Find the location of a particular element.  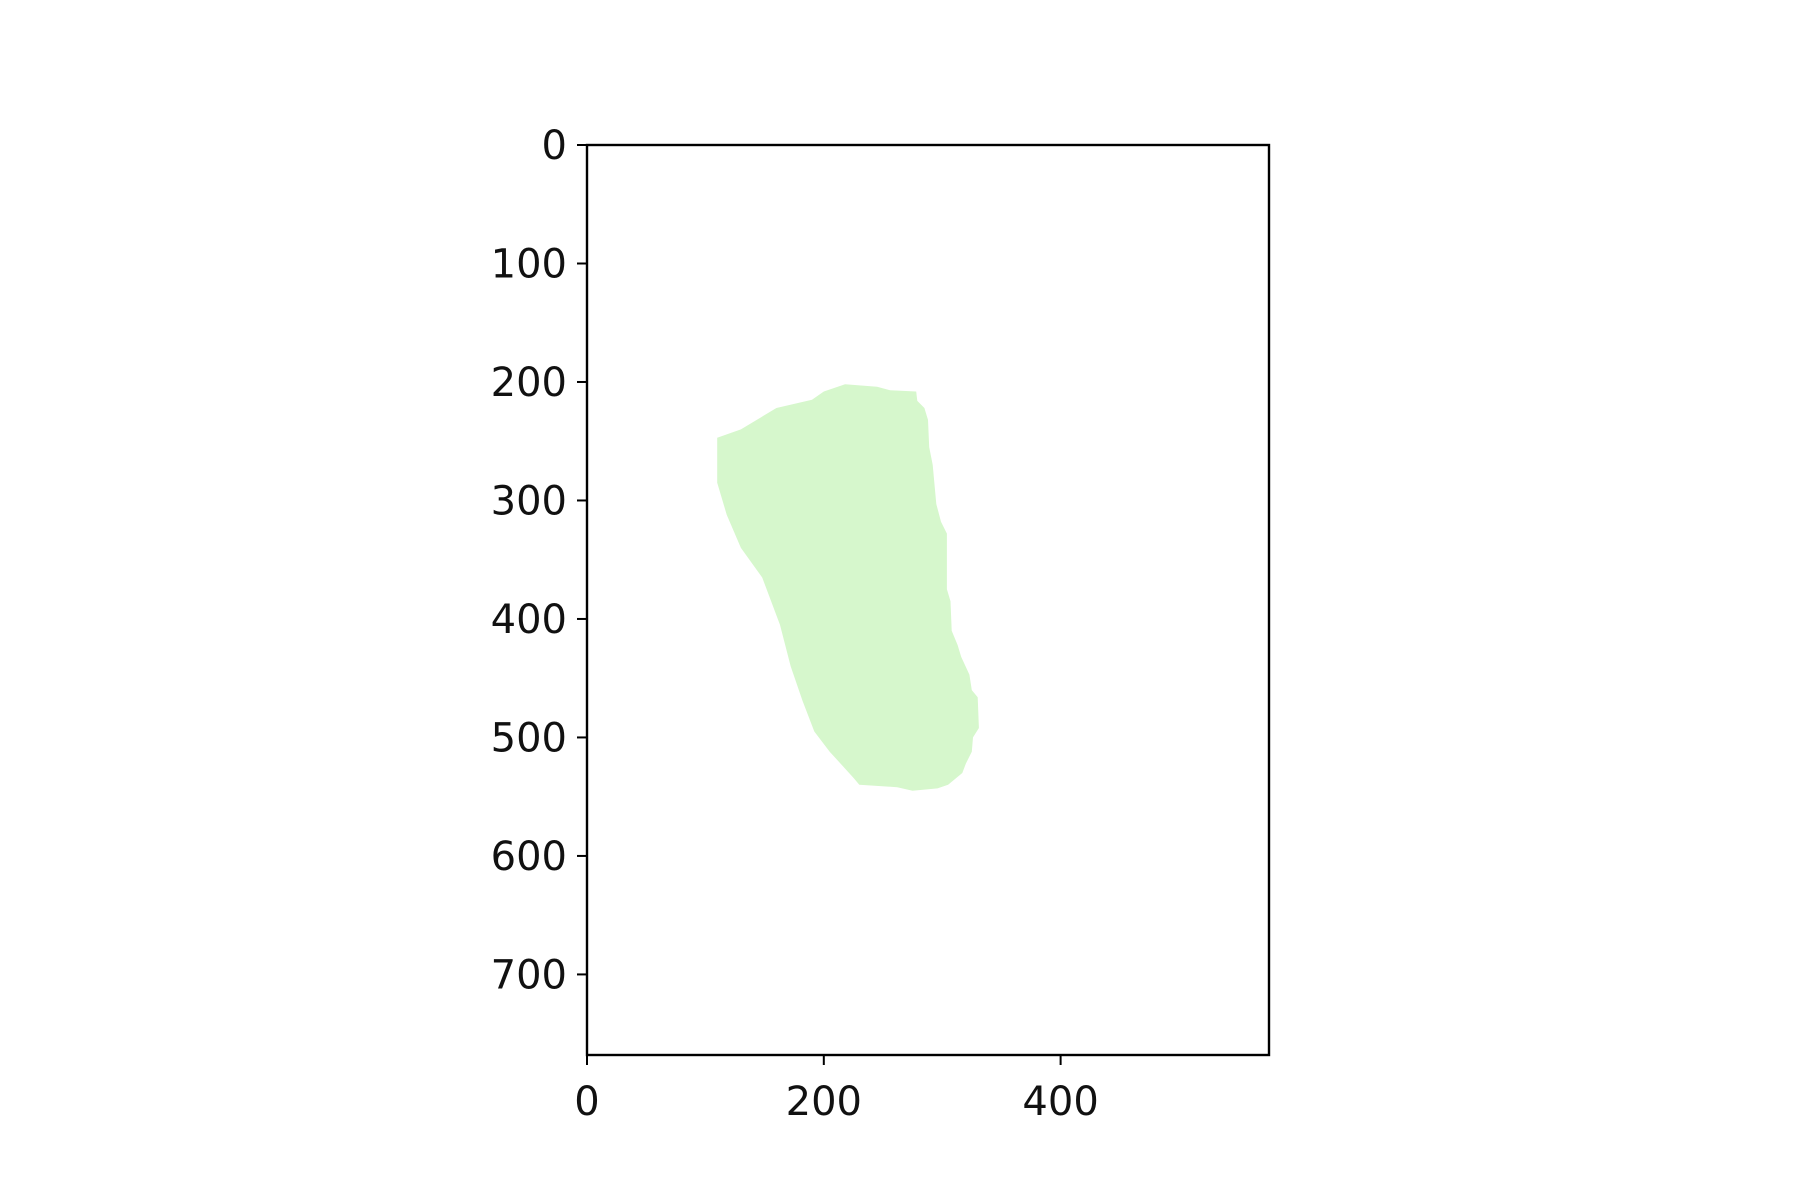

y-tick-label: 500 is located at coordinates (529, 738).